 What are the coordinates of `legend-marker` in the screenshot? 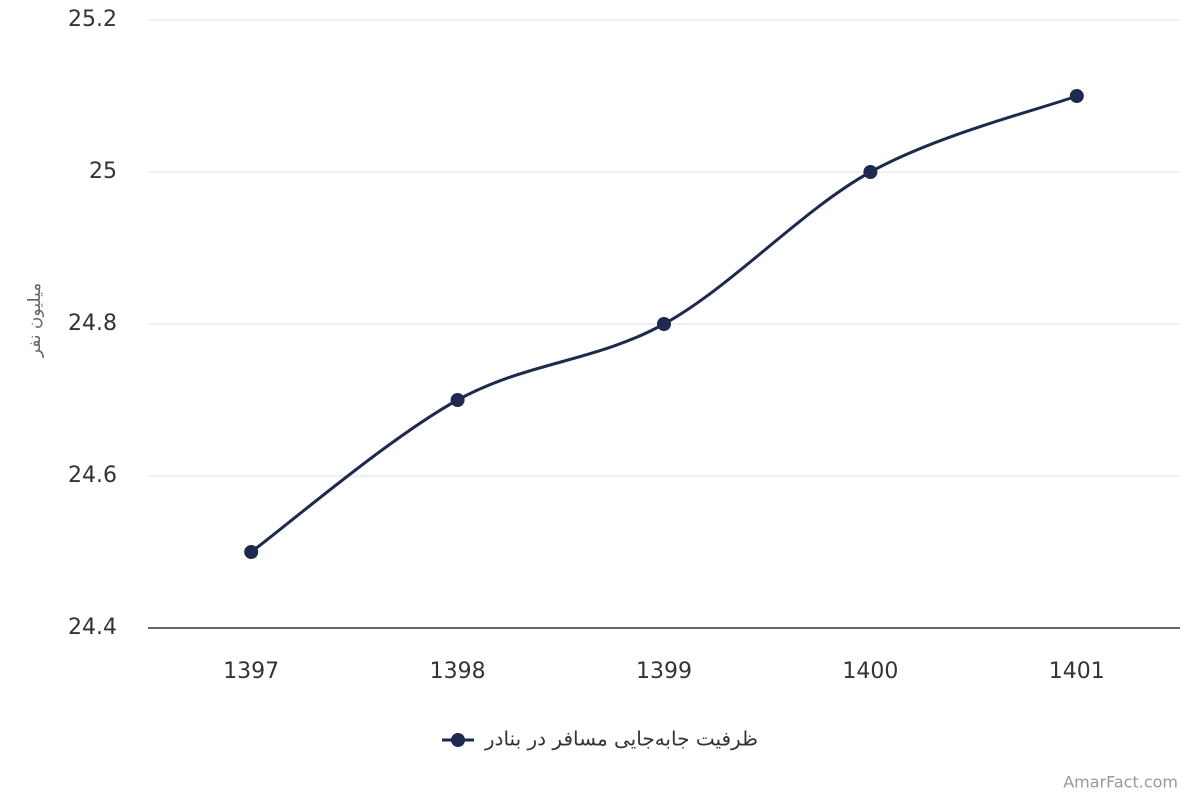 It's located at (458, 740).